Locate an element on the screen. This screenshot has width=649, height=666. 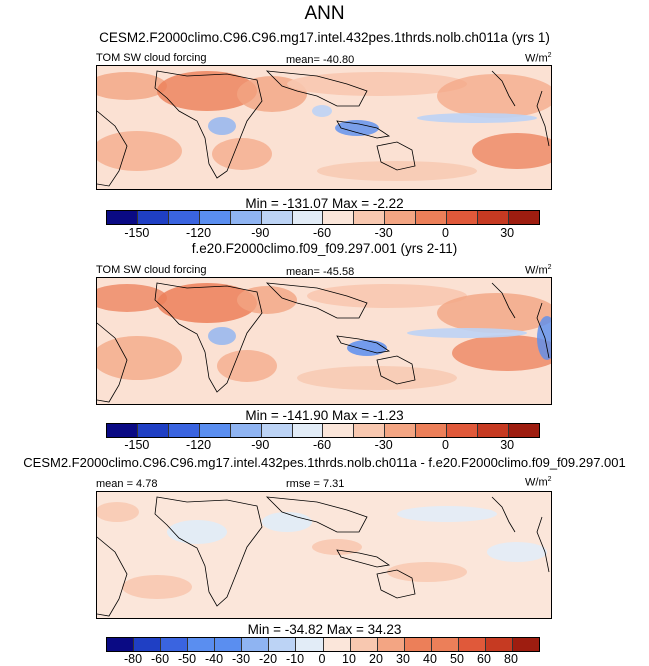
colorbar-tick-label: -50 is located at coordinates (187, 659).